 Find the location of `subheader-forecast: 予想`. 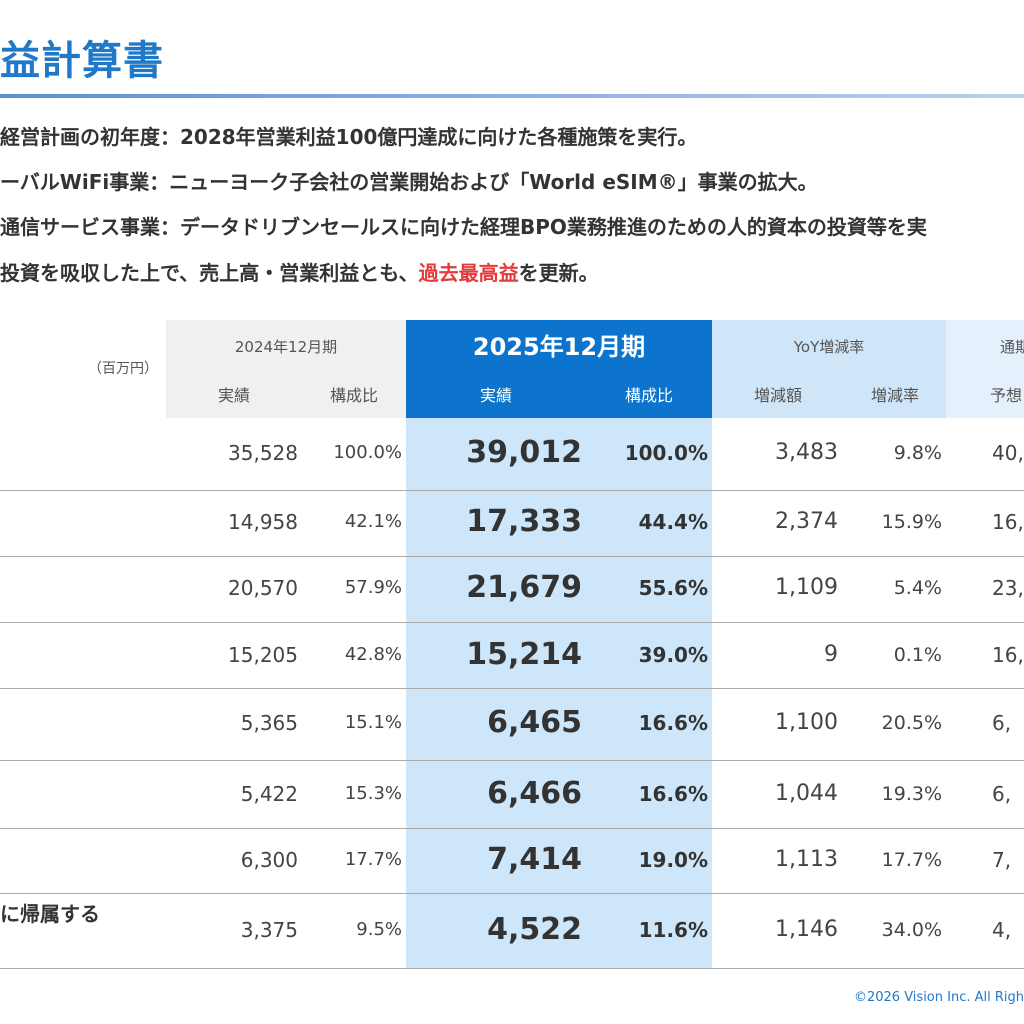

subheader-forecast: 予想 is located at coordinates (985, 396).